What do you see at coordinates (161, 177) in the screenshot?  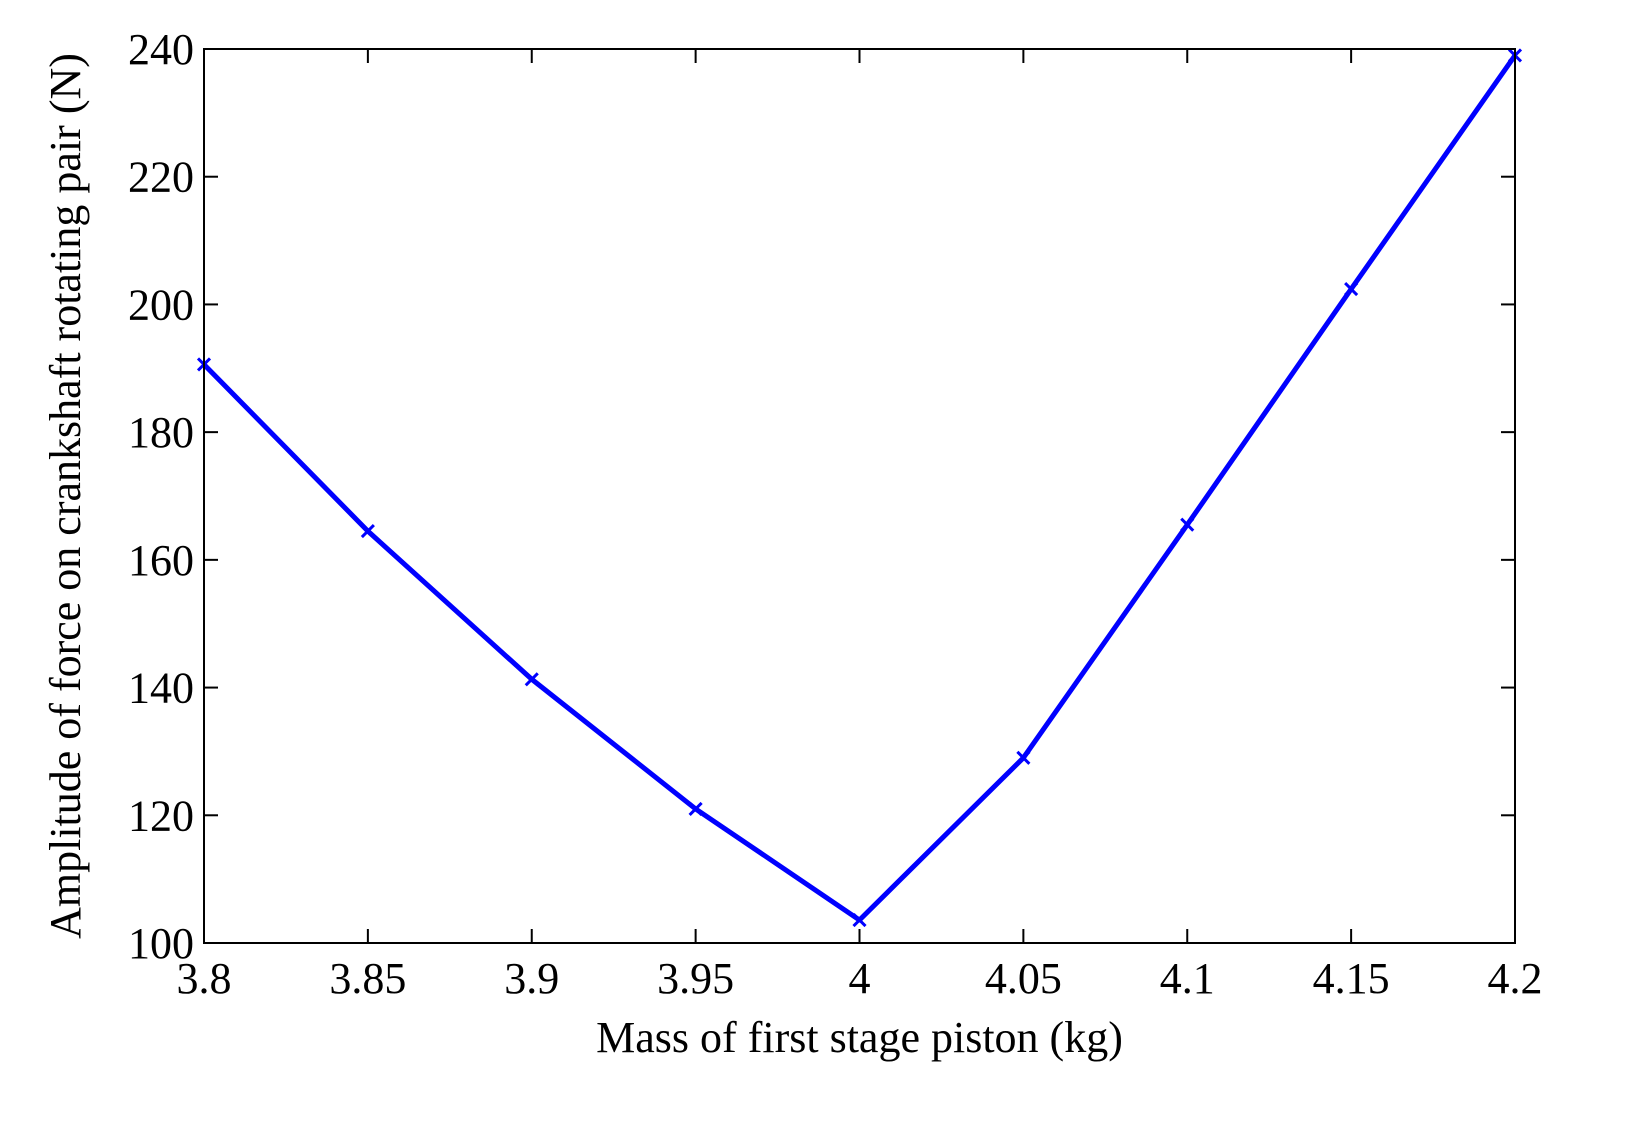 I see `y-tick-label: 220` at bounding box center [161, 177].